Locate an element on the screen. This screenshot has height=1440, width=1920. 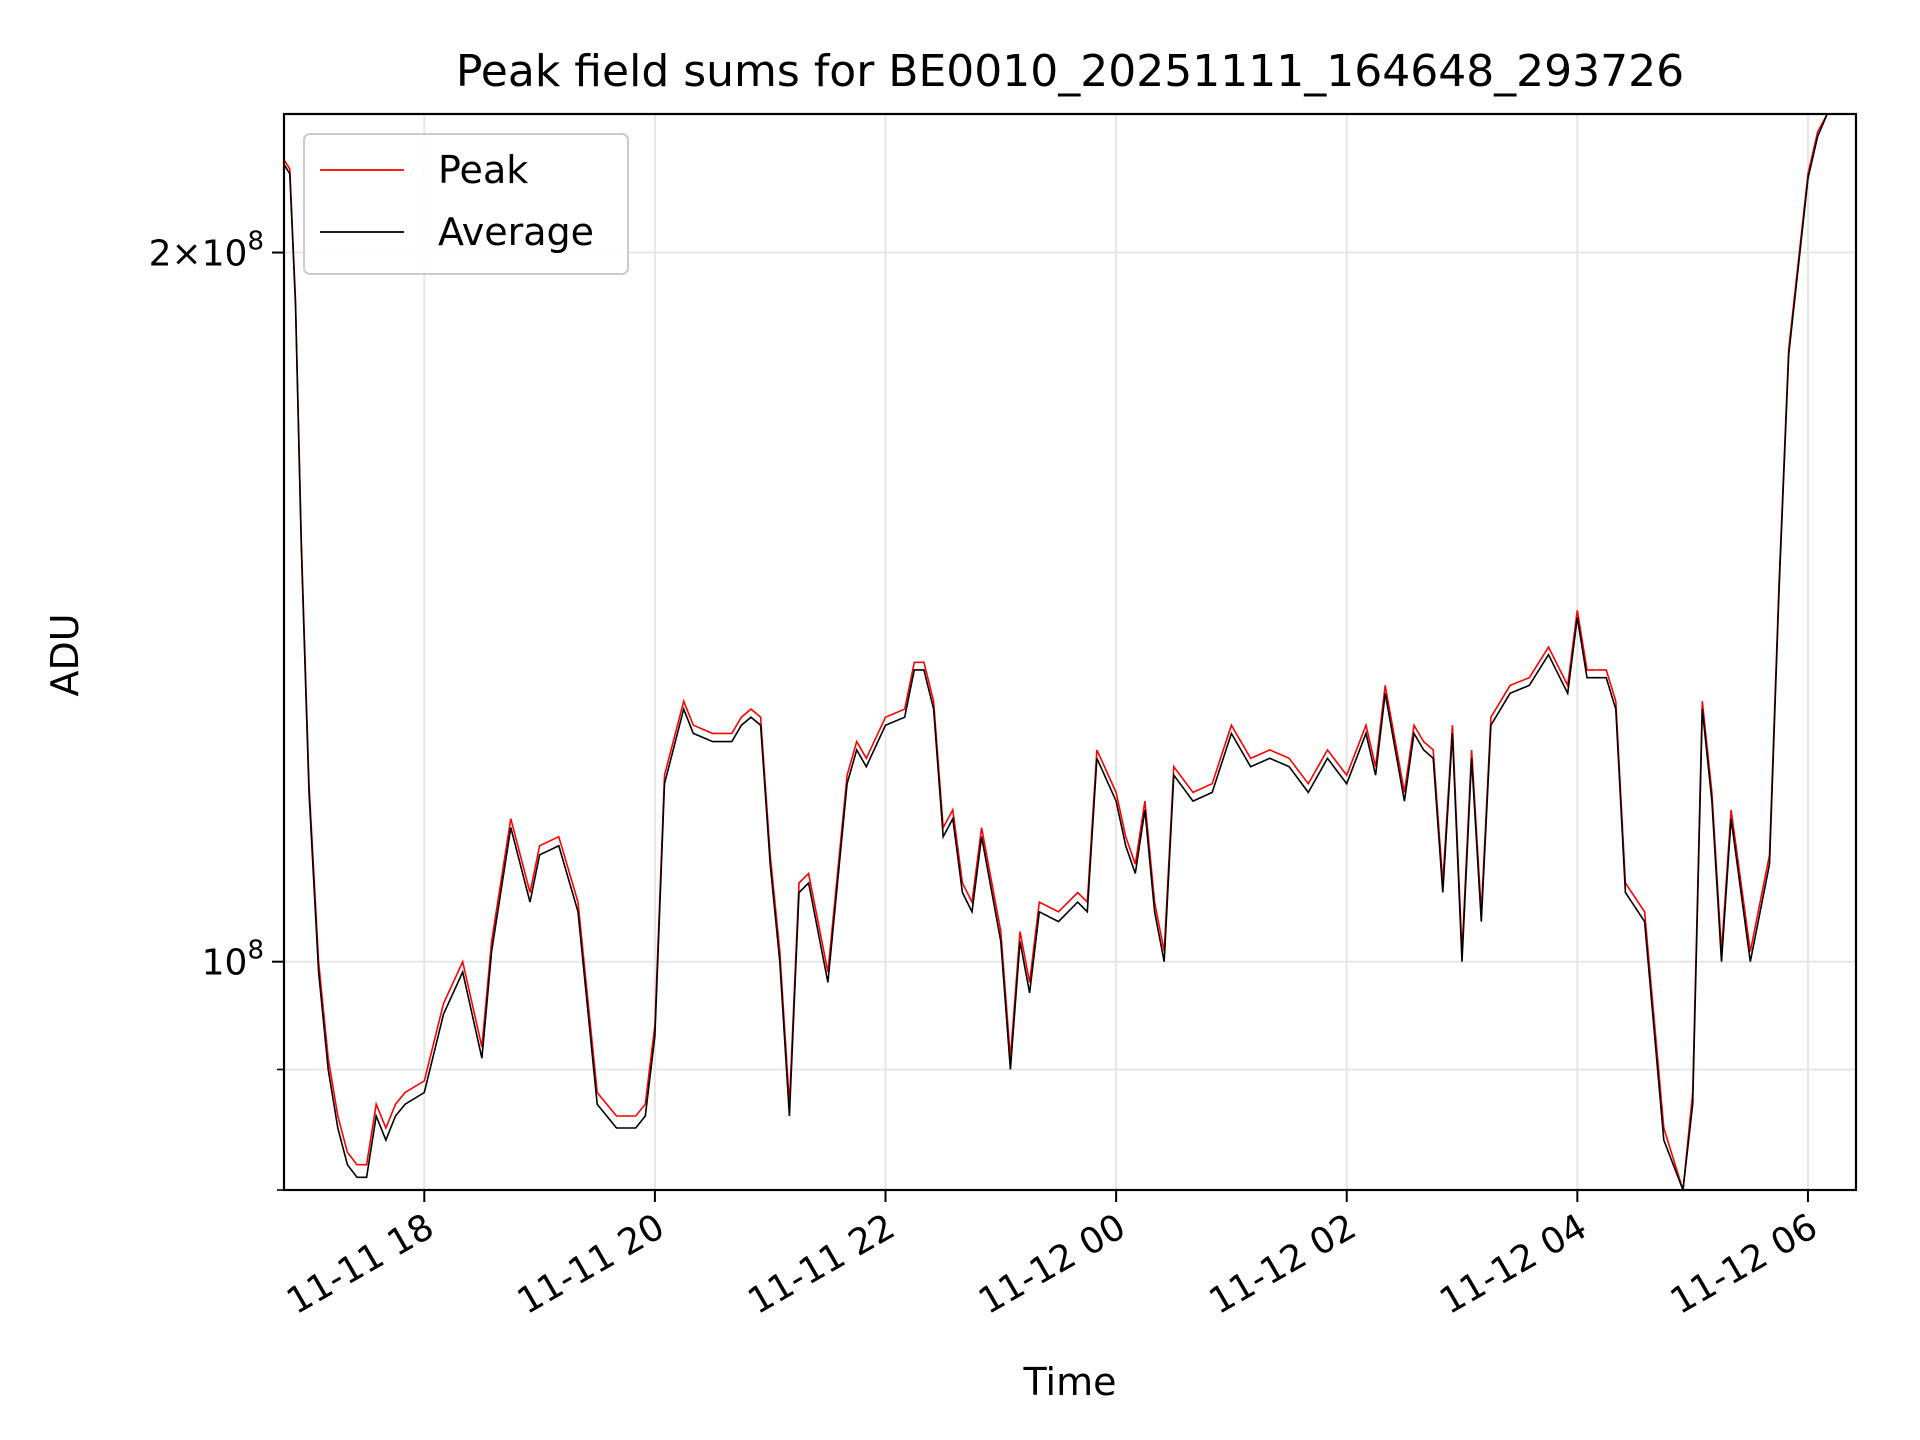
legend: Peak Average is located at coordinates (466, 204).